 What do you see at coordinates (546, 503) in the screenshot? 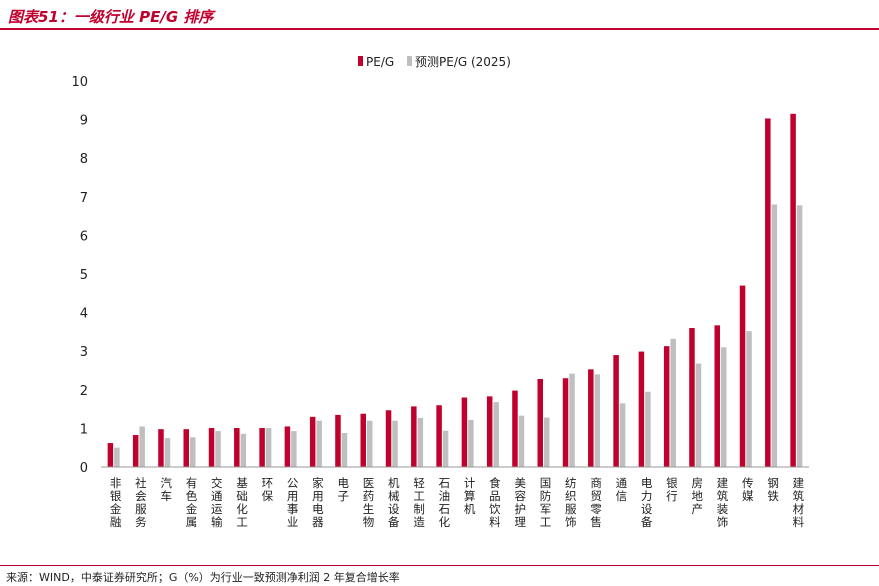
I see `x-tick-label: 国防军工` at bounding box center [546, 503].